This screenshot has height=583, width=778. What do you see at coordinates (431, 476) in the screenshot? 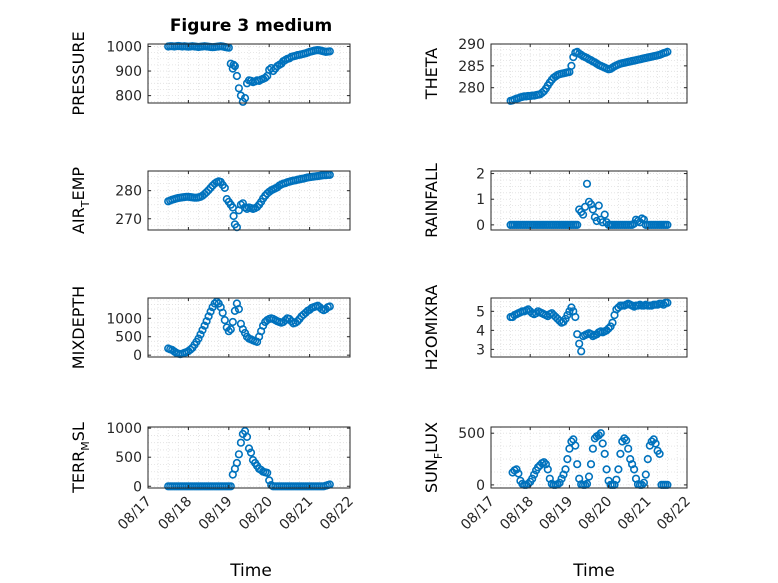
I see `y-axis-label-main: SUN` at bounding box center [431, 476].